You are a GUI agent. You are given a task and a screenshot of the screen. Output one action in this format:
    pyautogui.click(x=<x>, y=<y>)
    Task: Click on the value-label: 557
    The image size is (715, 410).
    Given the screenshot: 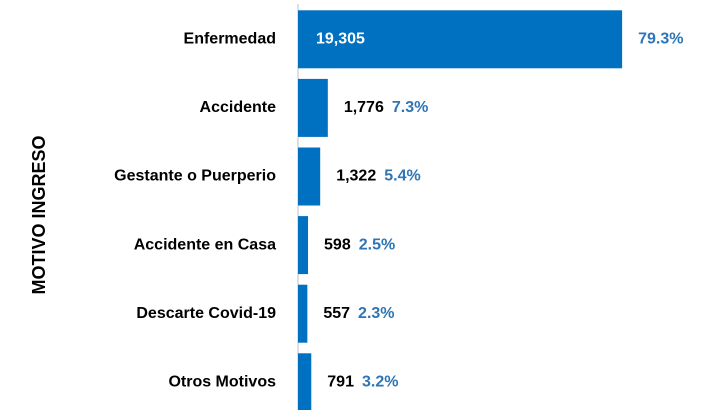 What is the action you would take?
    pyautogui.click(x=336, y=313)
    